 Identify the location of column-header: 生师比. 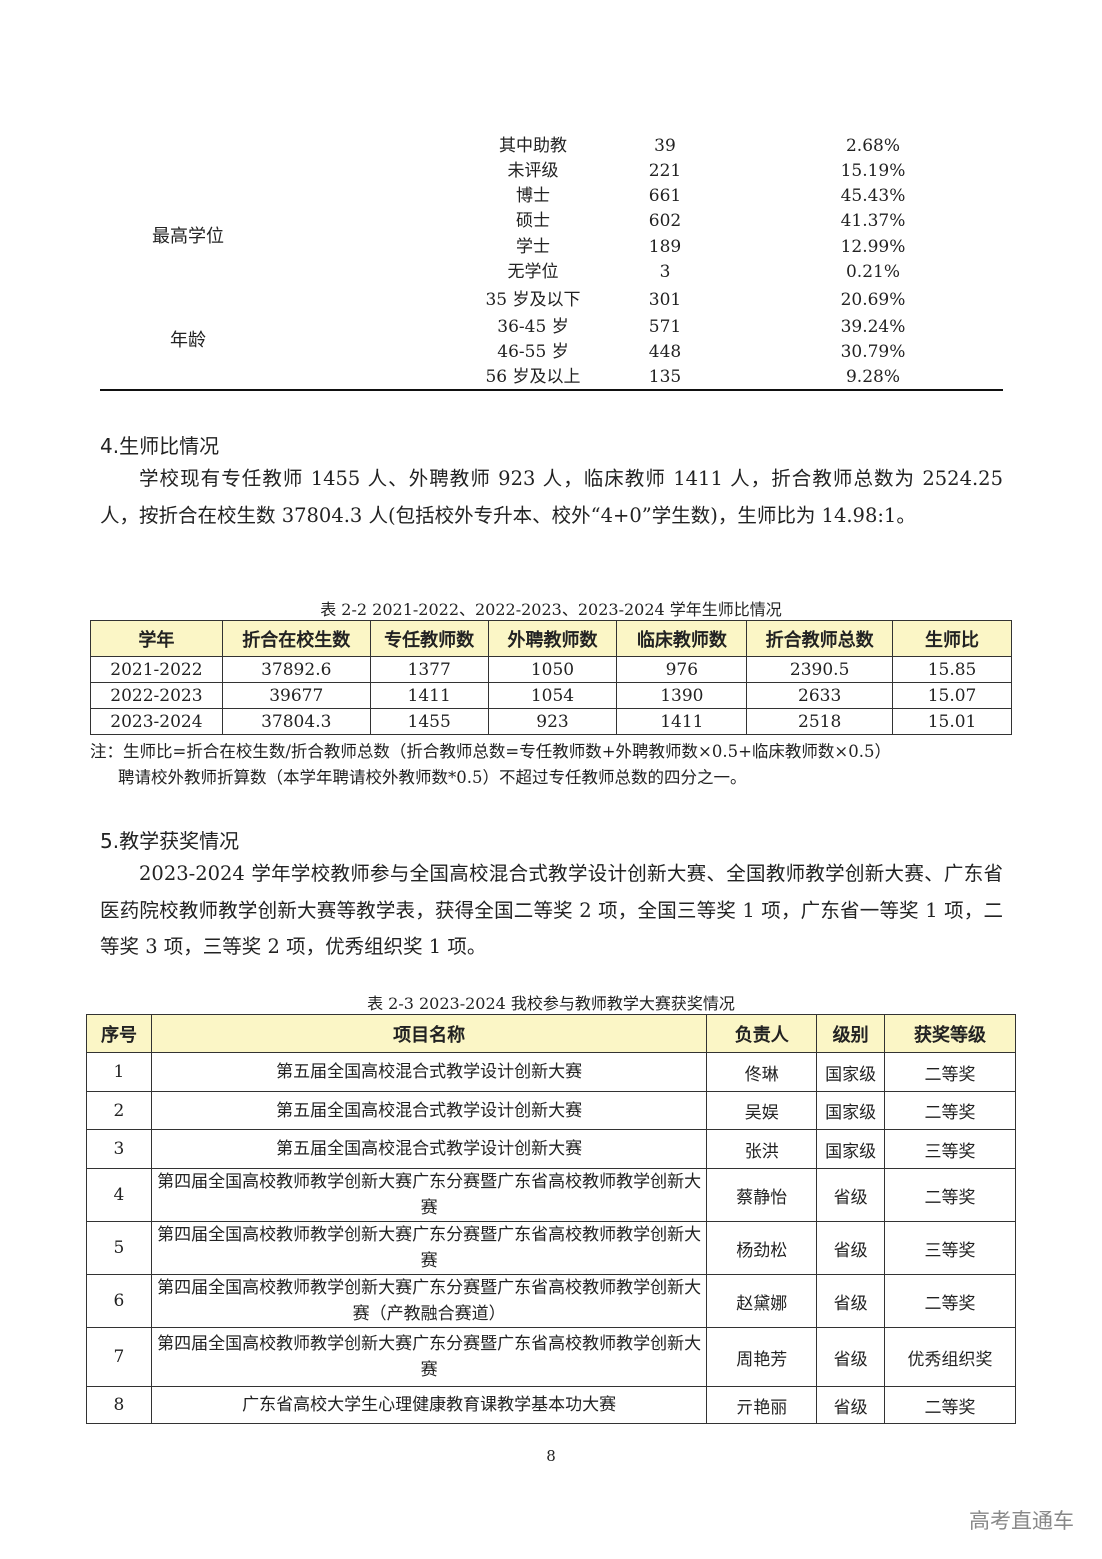
(952, 638).